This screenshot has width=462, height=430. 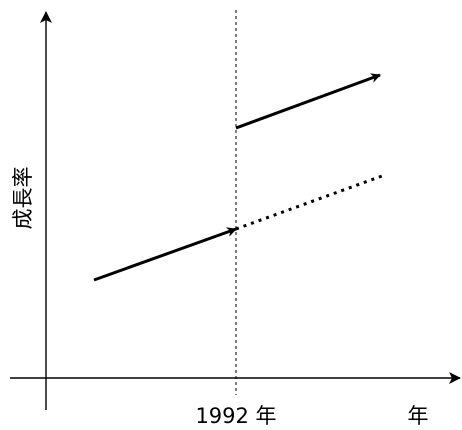 What do you see at coordinates (23, 198) in the screenshot?
I see `y-axis-label: 成長率` at bounding box center [23, 198].